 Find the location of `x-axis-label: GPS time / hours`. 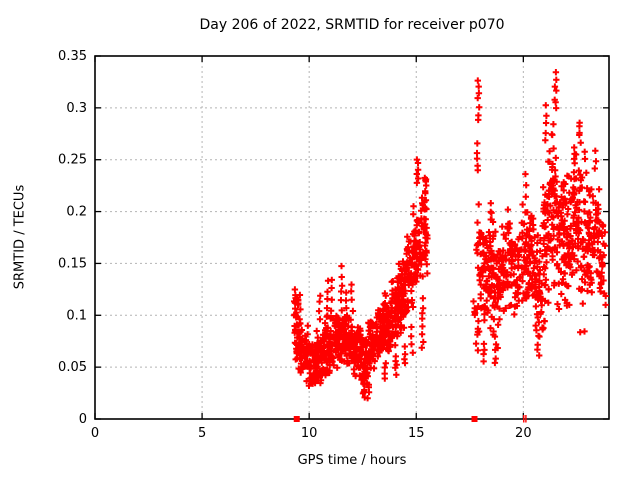

x-axis-label: GPS time / hours is located at coordinates (352, 460).